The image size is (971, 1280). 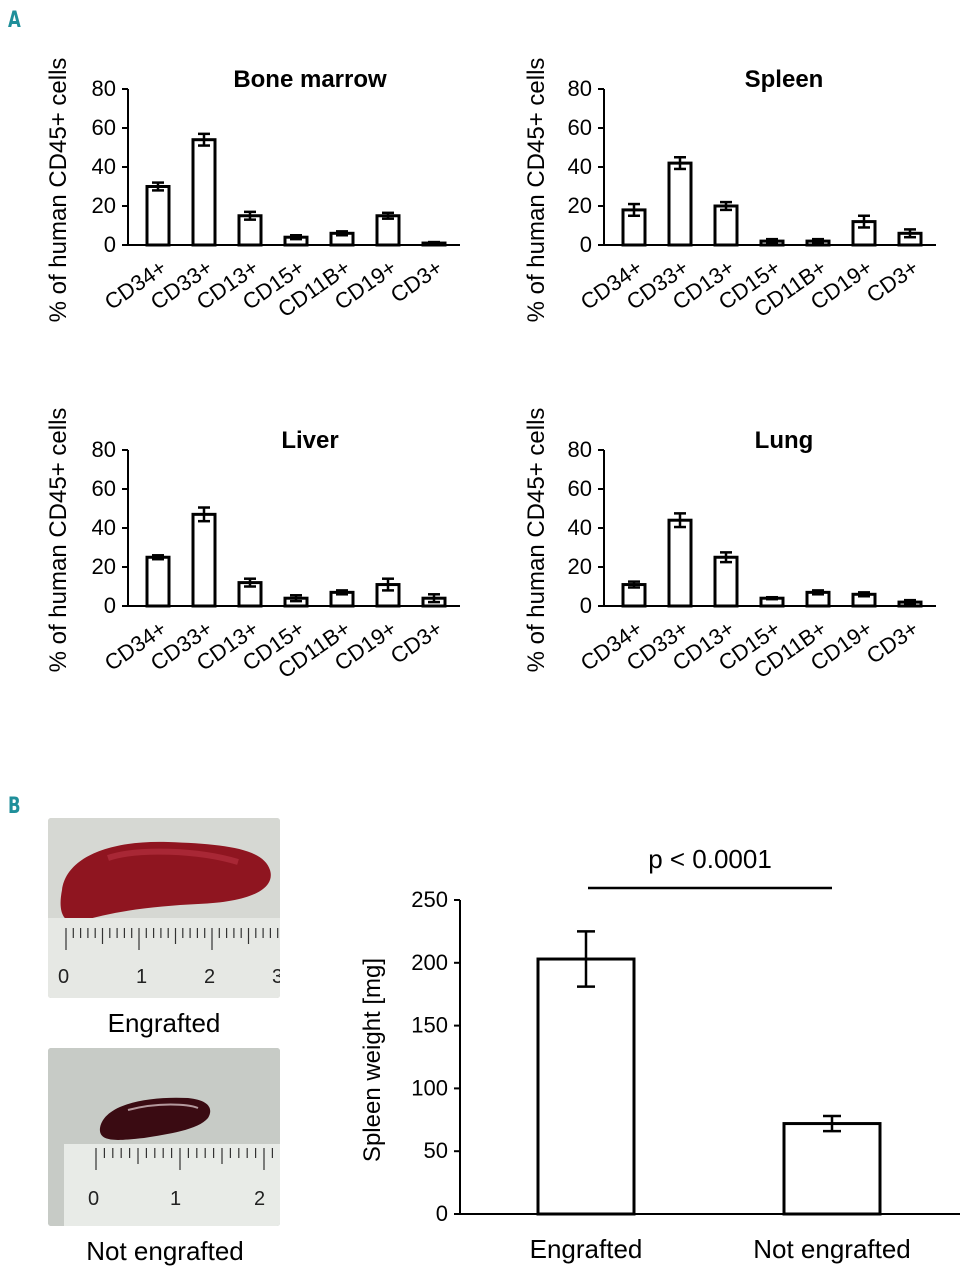 What do you see at coordinates (142, 977) in the screenshot?
I see `ruler-1-label: 1` at bounding box center [142, 977].